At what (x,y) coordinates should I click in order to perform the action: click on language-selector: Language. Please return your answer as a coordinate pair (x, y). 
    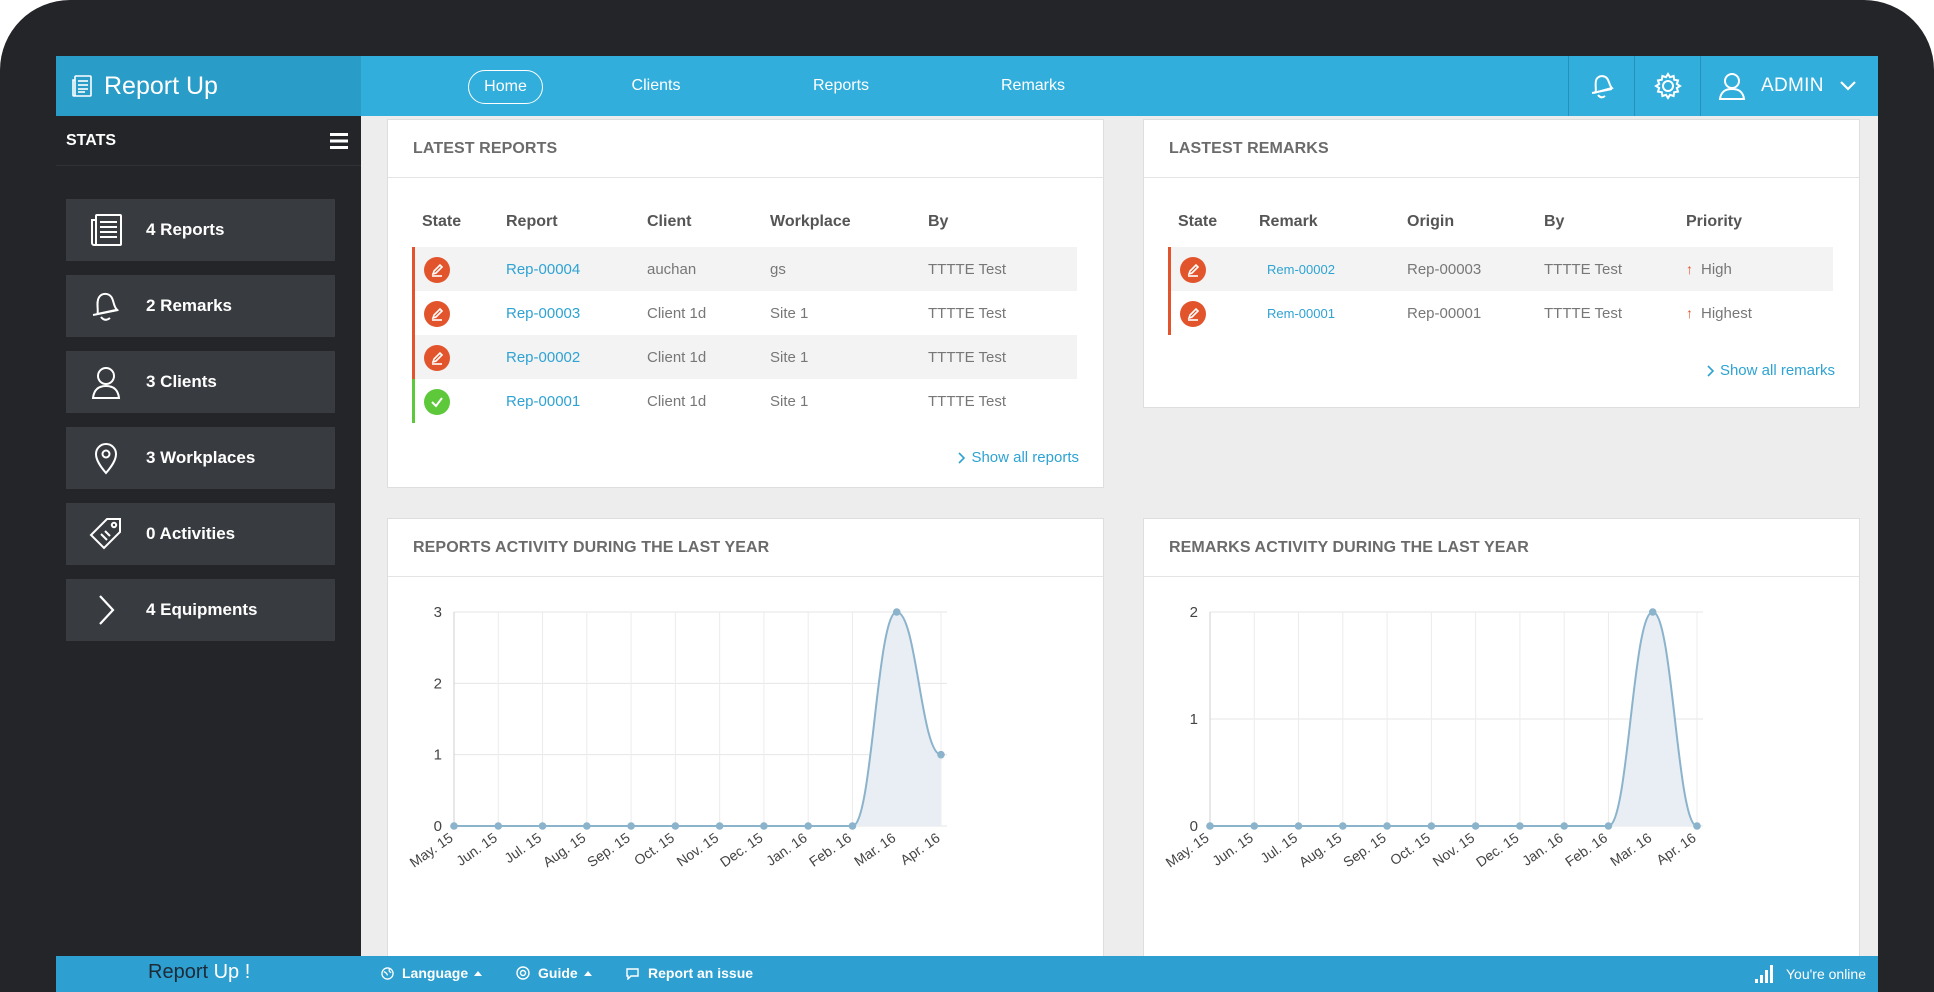
    Looking at the image, I should click on (435, 973).